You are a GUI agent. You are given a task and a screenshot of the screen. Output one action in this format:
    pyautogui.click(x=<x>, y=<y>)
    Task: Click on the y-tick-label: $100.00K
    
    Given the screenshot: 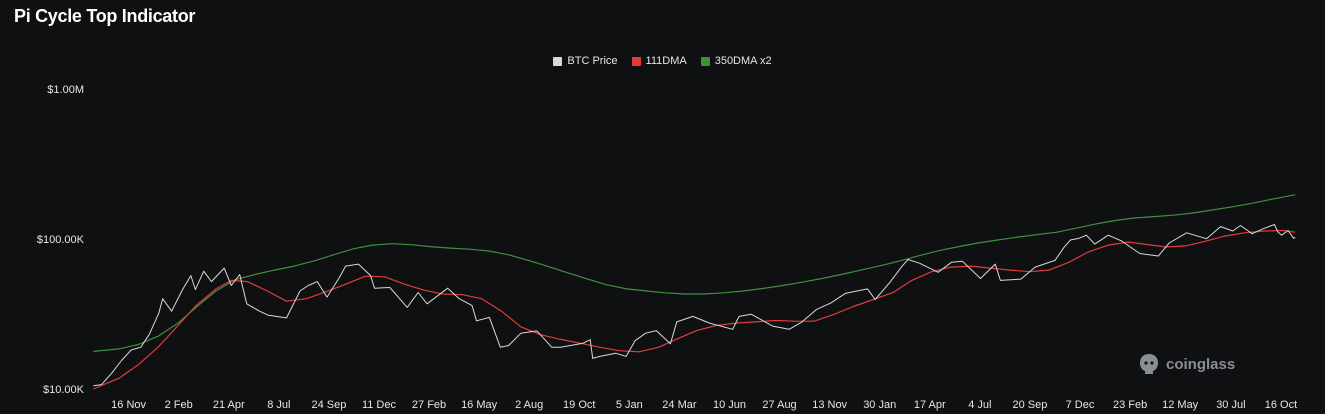 What is the action you would take?
    pyautogui.click(x=61, y=240)
    